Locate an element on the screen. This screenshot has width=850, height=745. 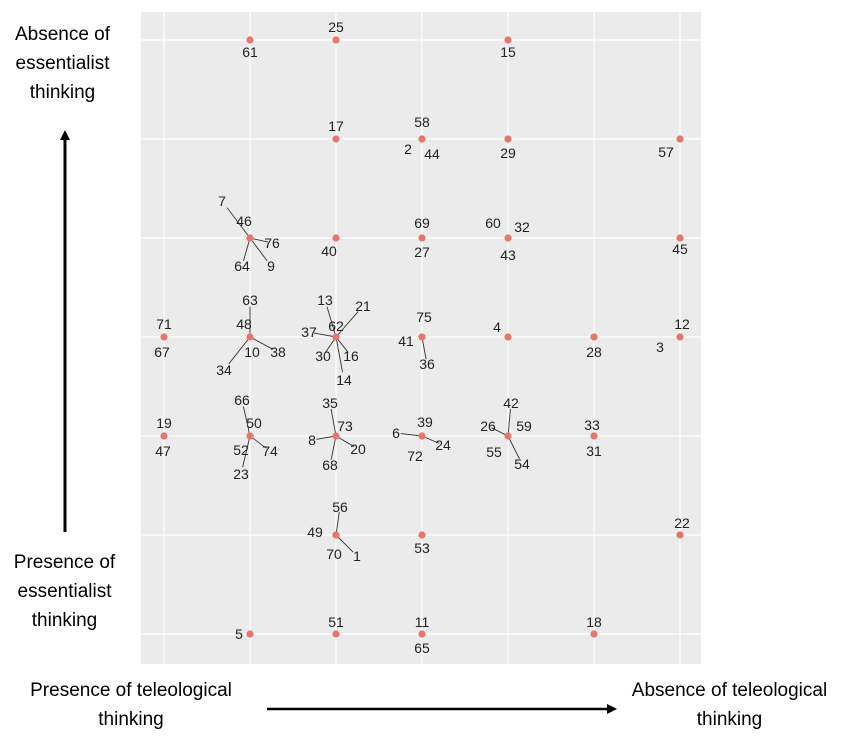
y-bottom-line-2: essentialist is located at coordinates (64, 591).